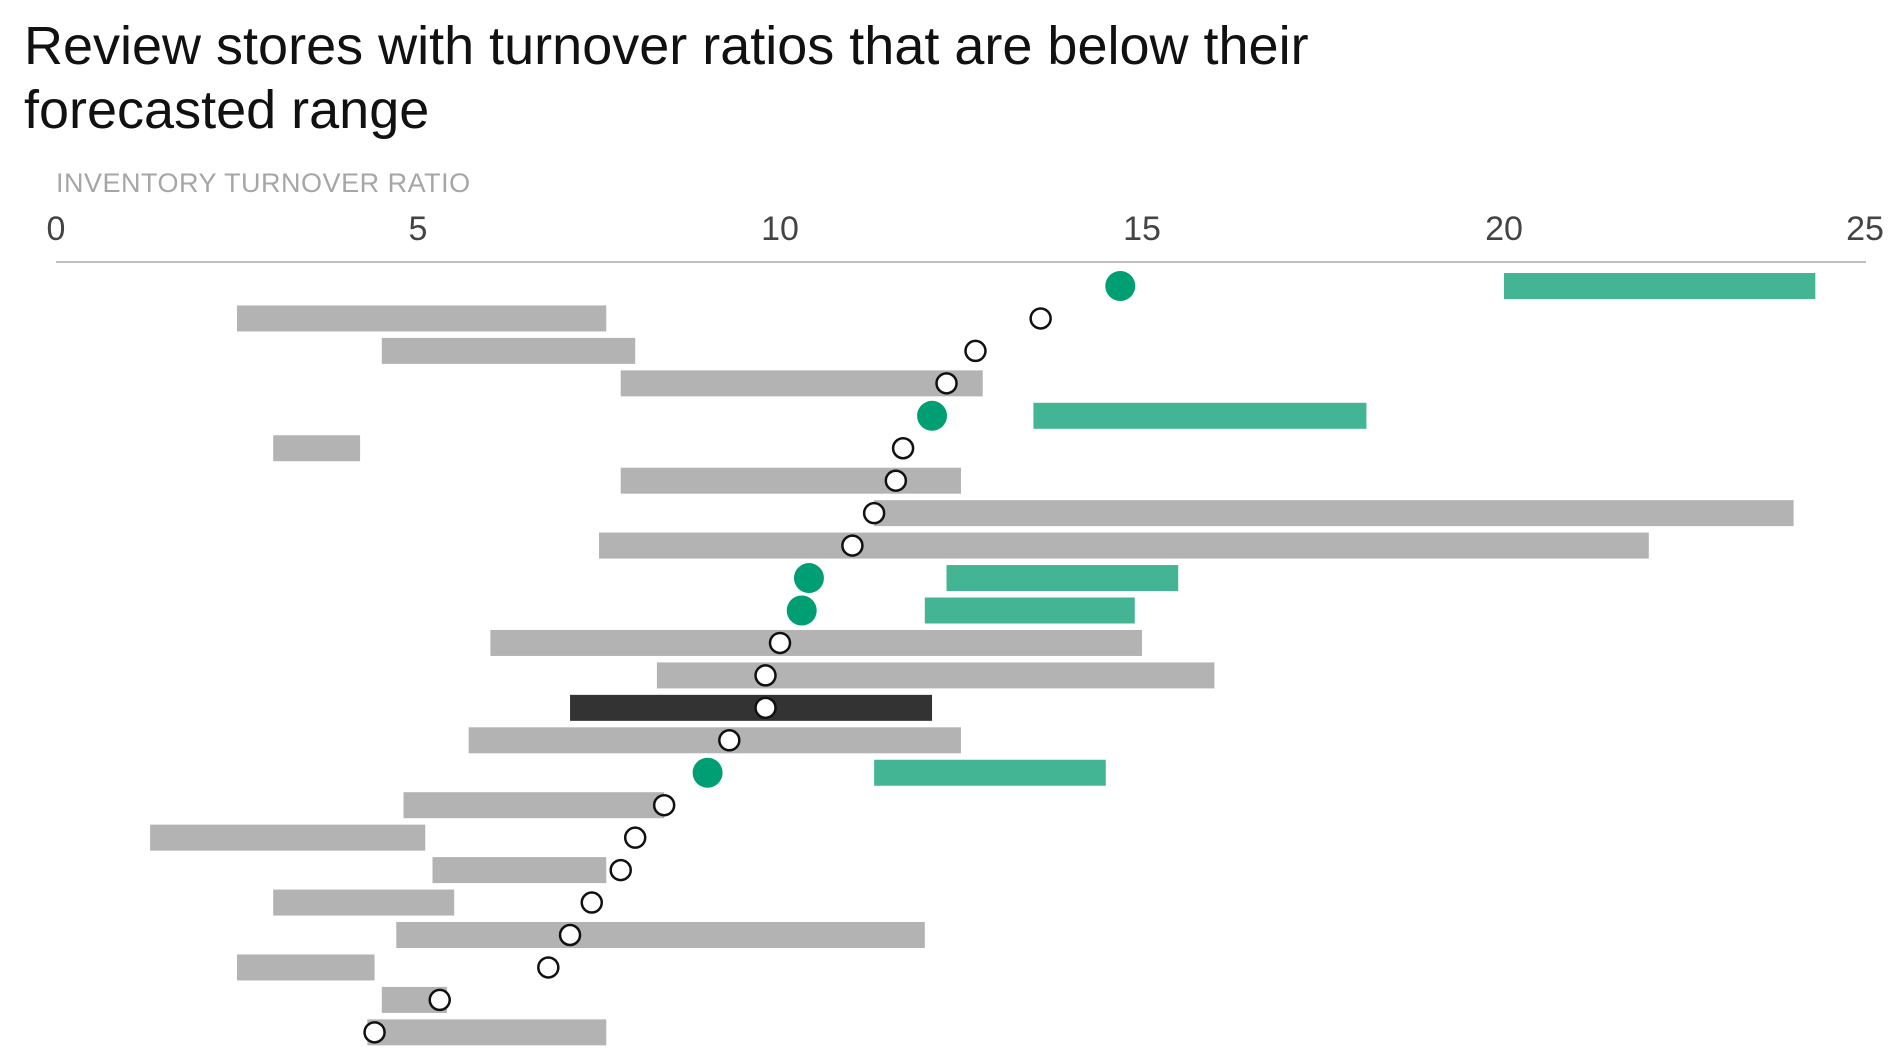 Image resolution: width=1889 pixels, height=1062 pixels. What do you see at coordinates (1142, 229) in the screenshot?
I see `x-tick-label: 15` at bounding box center [1142, 229].